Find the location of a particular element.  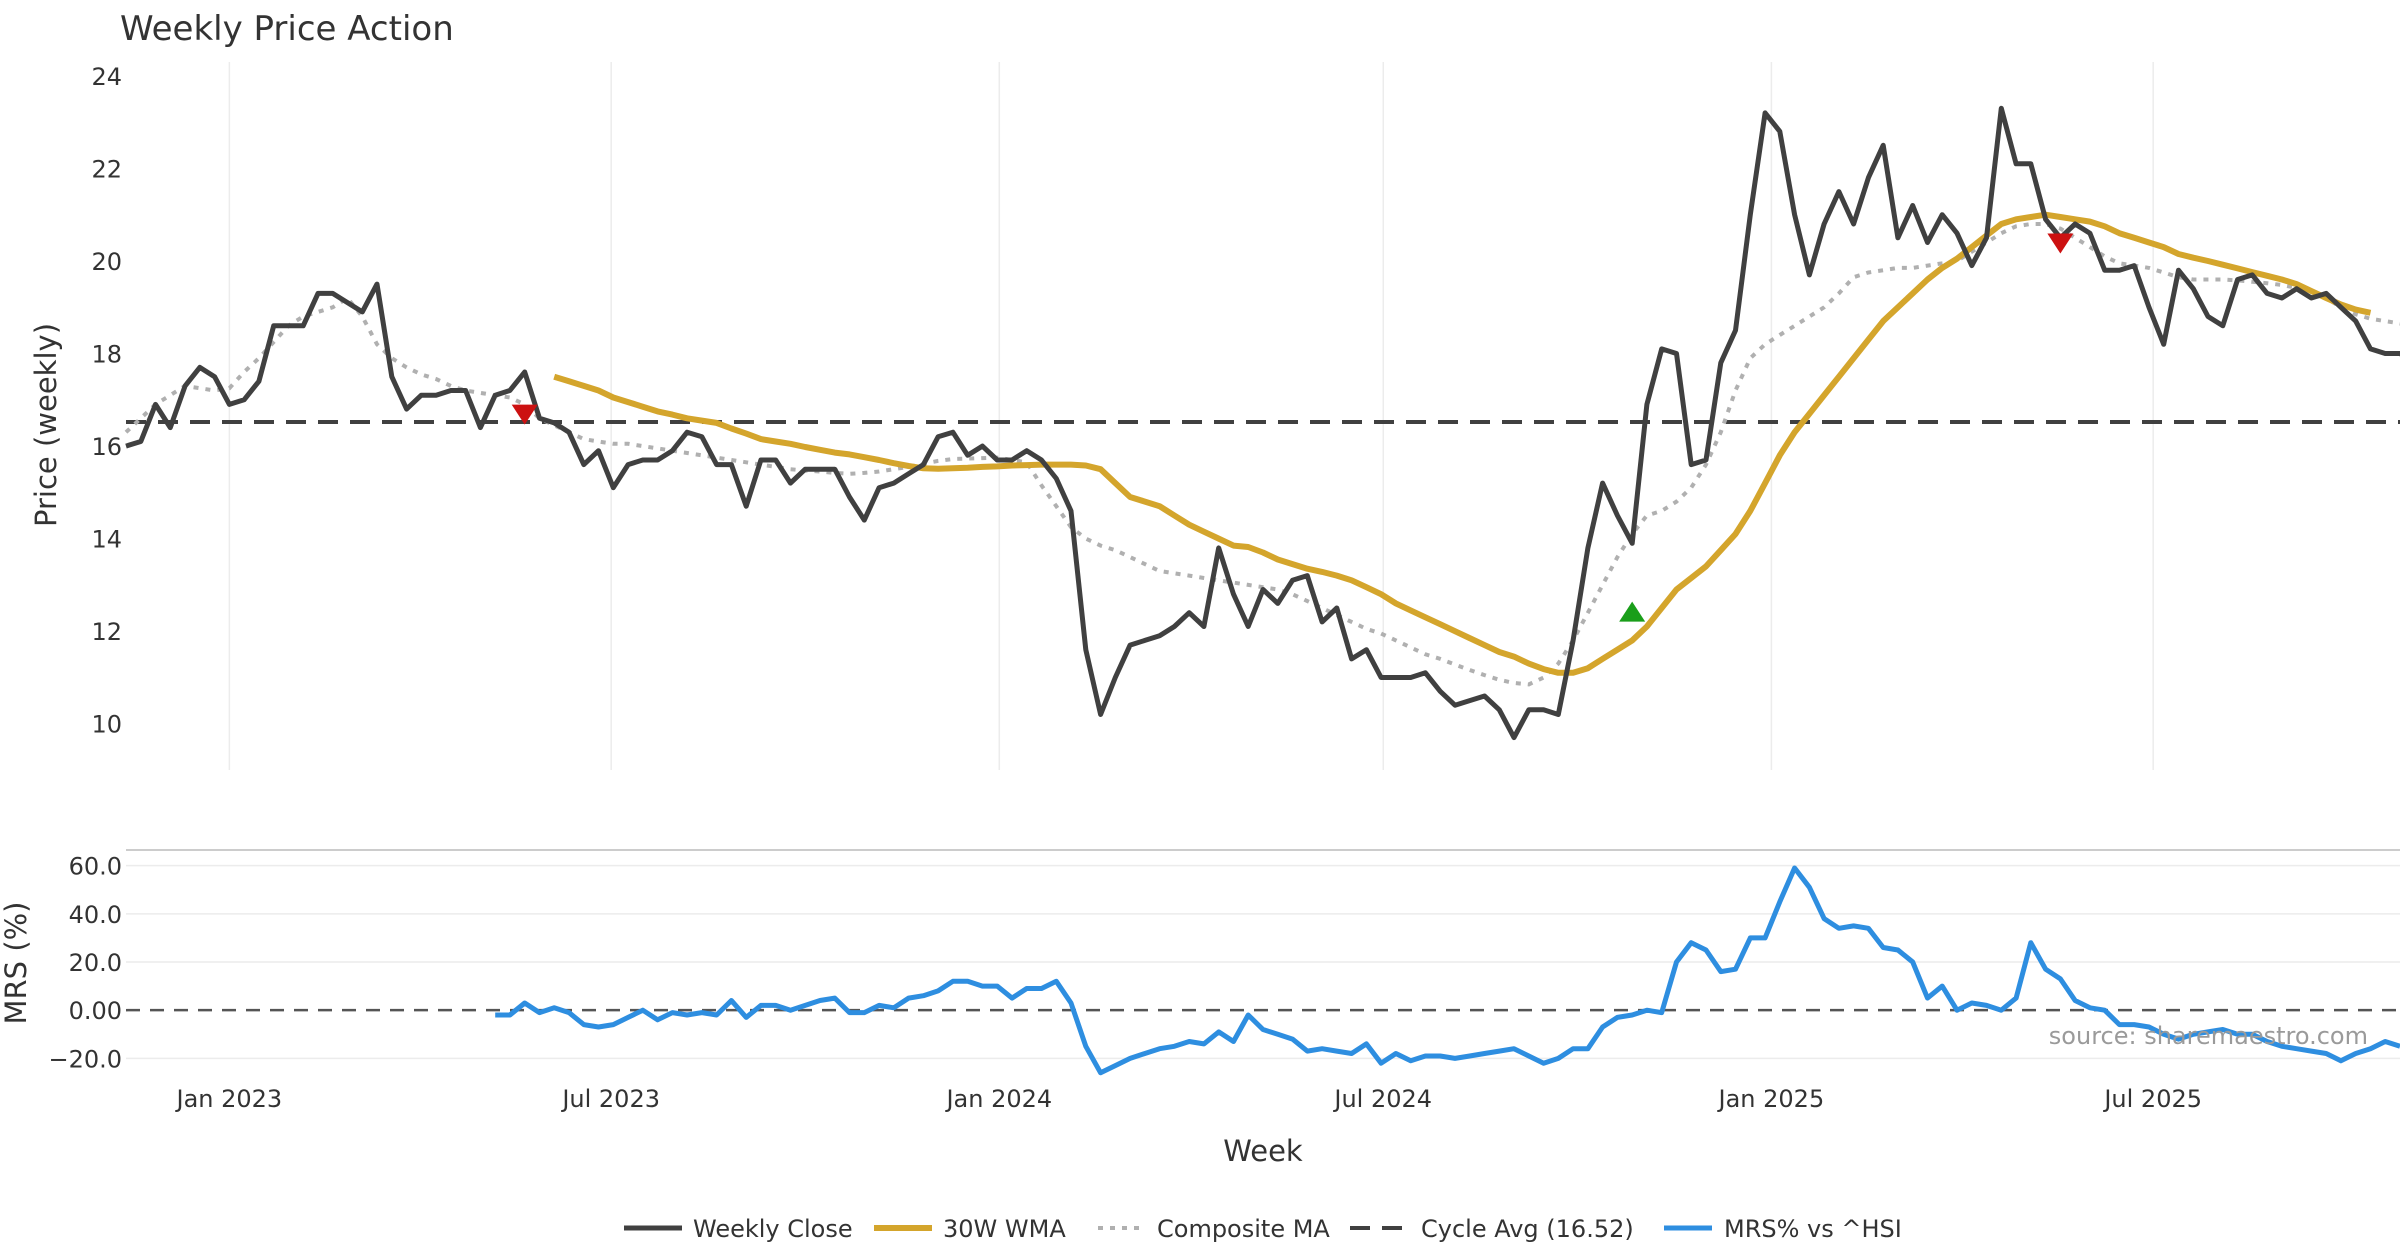

mrs-gridlines is located at coordinates (1263, 962).